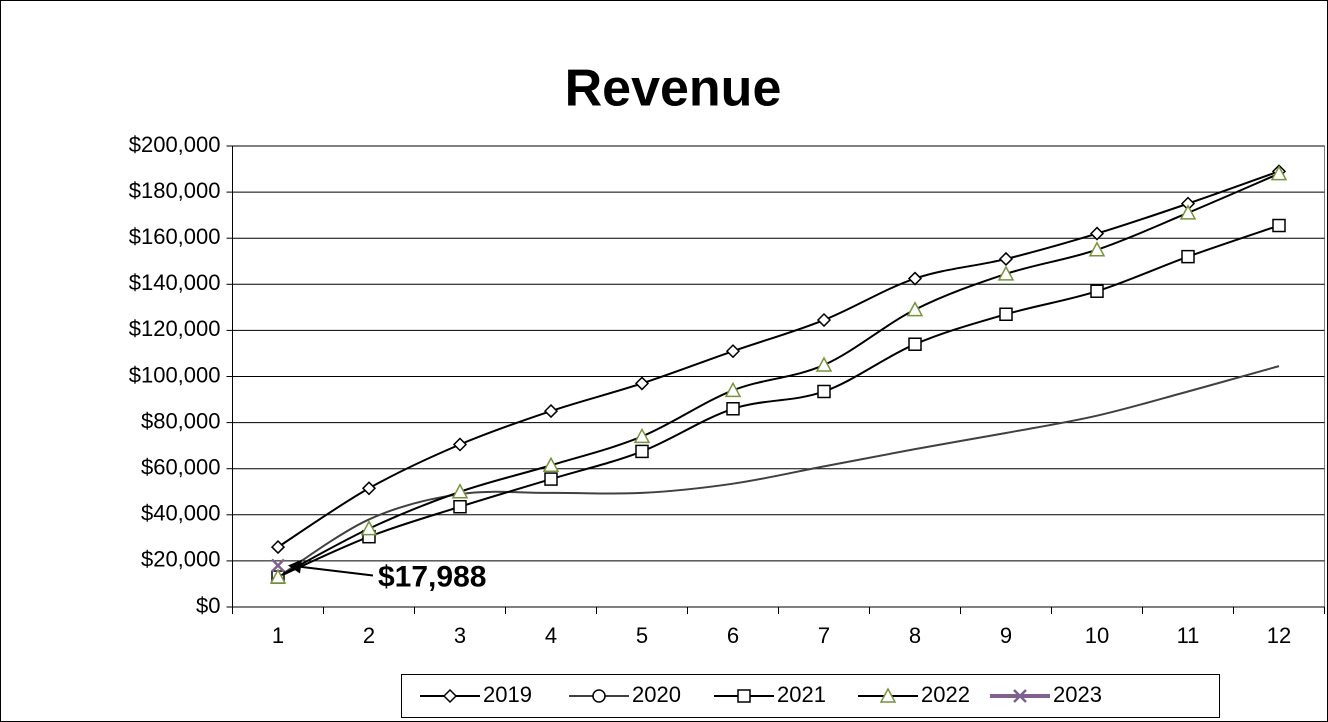 The image size is (1328, 722). What do you see at coordinates (551, 635) in the screenshot?
I see `x-tick-label: 4` at bounding box center [551, 635].